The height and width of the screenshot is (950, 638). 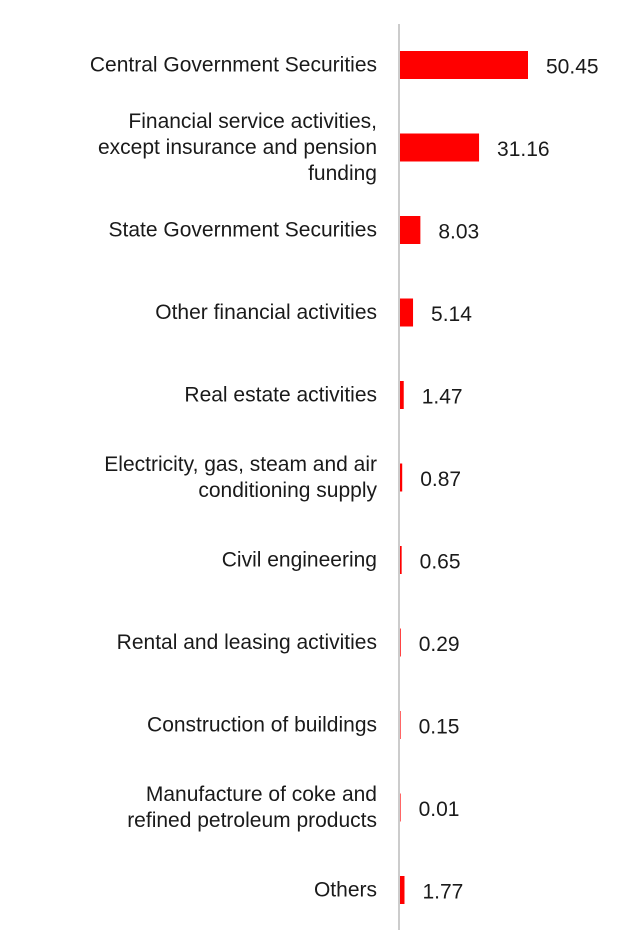 I want to click on category-label: Rental and leasing activities, so click(x=247, y=642).